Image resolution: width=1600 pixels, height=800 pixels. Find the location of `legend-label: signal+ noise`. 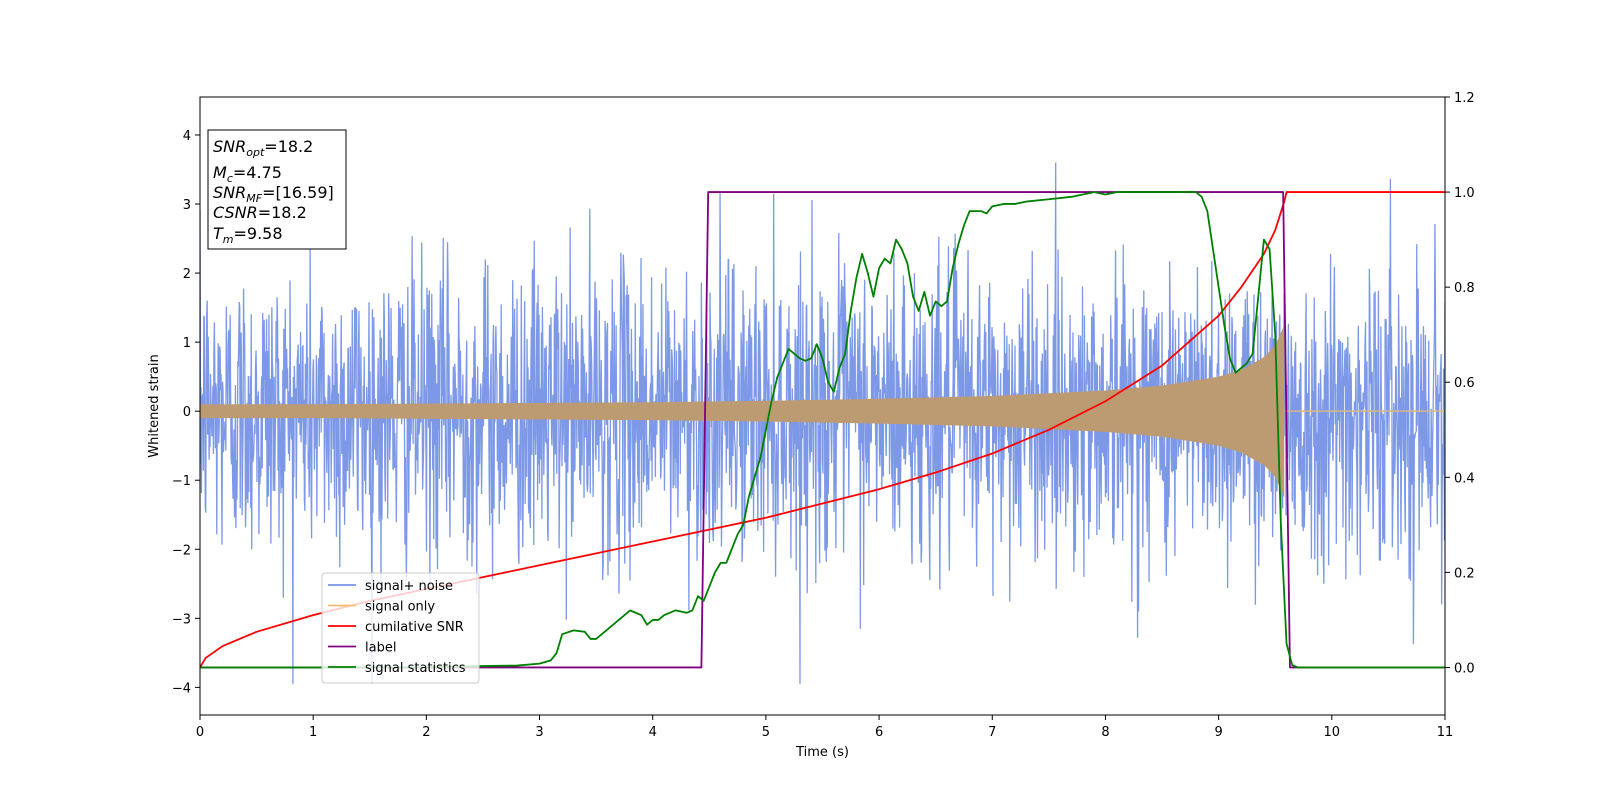

legend-label: signal+ noise is located at coordinates (409, 586).